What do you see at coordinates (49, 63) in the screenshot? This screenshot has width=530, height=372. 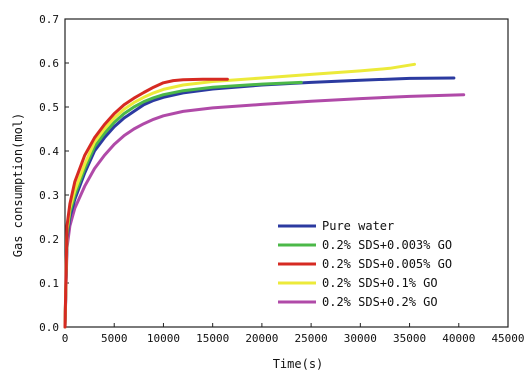 I see `y-tick-label: 0.6` at bounding box center [49, 63].